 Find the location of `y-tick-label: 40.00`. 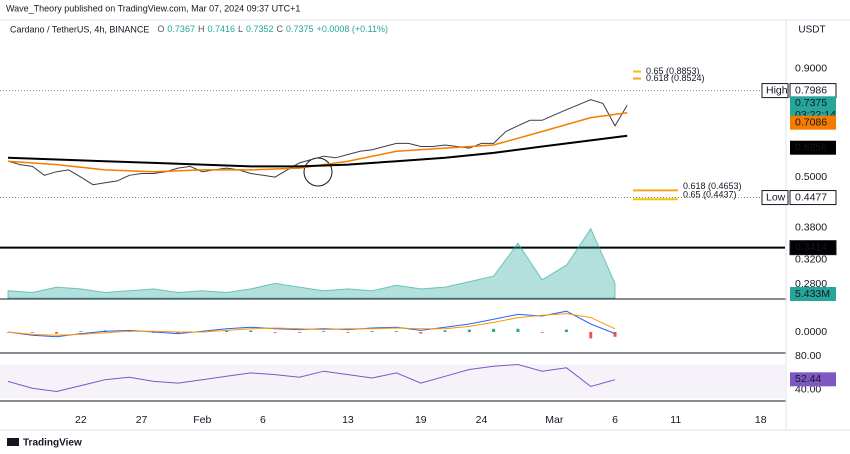

y-tick-label: 40.00 is located at coordinates (808, 390).